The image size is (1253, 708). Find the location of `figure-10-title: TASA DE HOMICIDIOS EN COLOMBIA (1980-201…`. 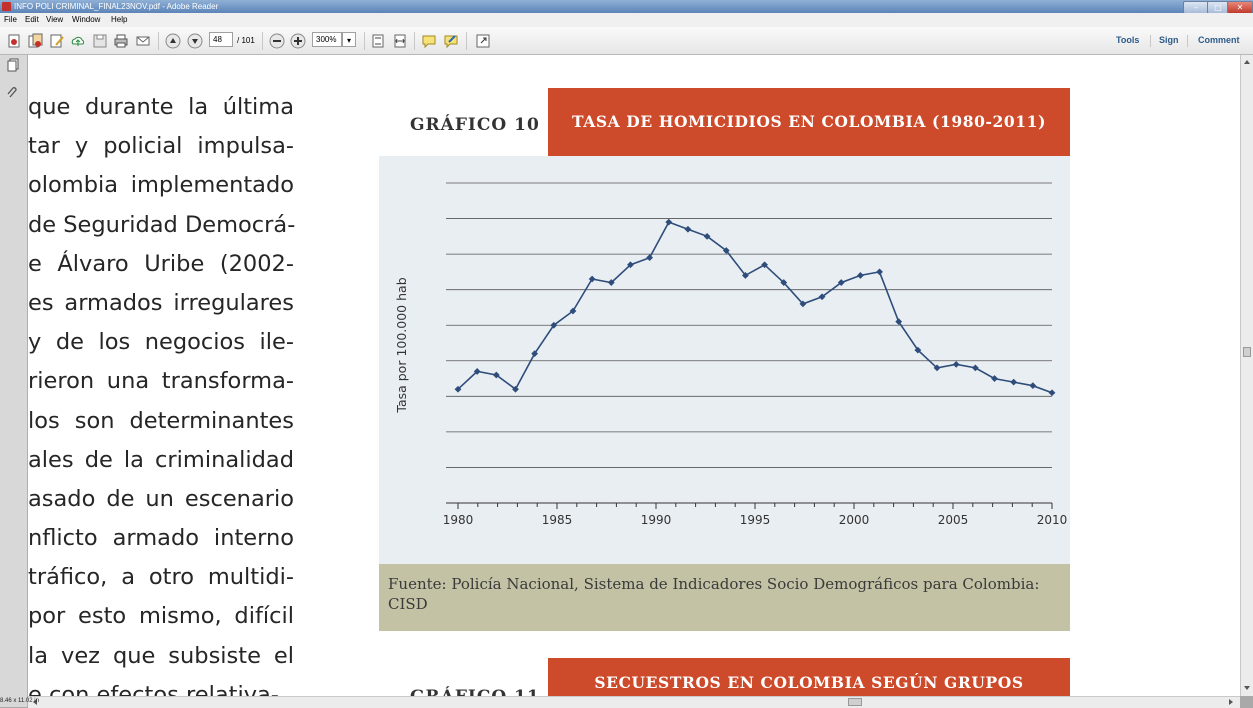

figure-10-title: TASA DE HOMICIDIOS EN COLOMBIA (1980-201… is located at coordinates (809, 122).